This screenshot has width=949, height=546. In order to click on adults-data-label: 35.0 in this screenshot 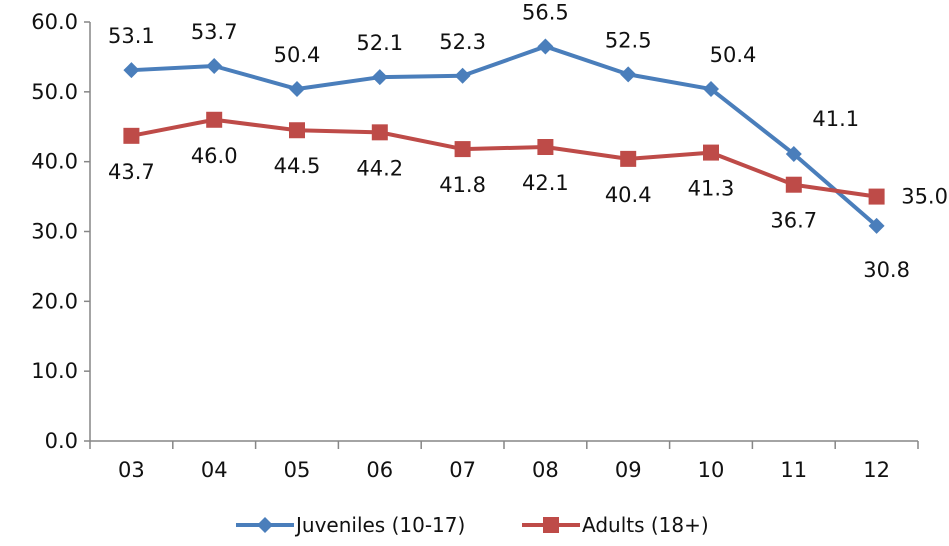, I will do `click(924, 197)`.